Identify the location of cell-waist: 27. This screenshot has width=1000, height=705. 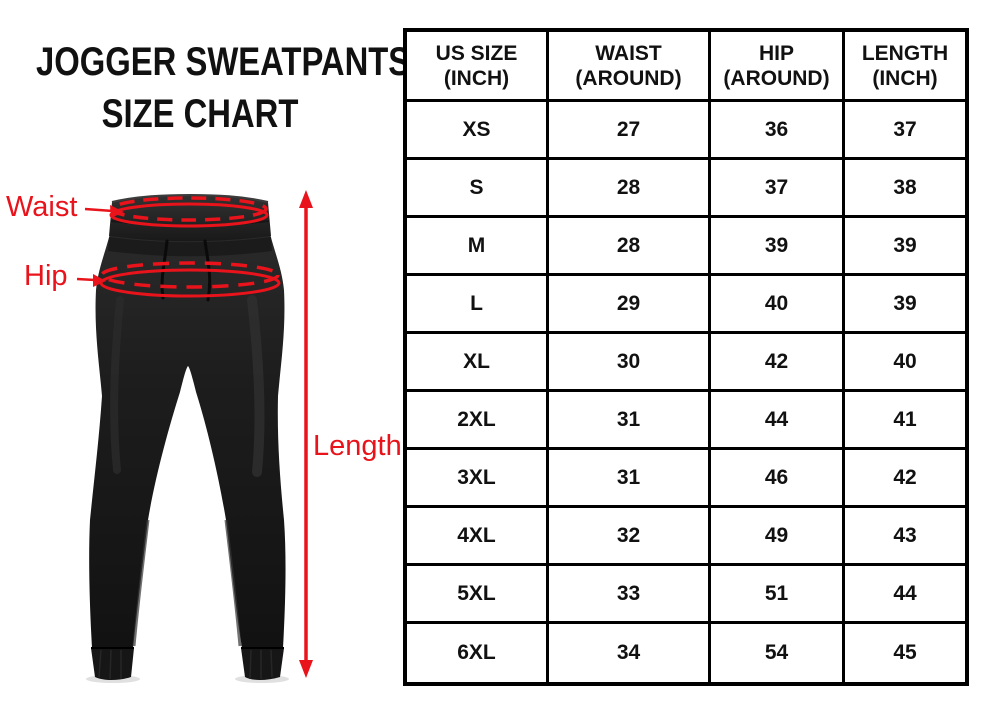
(630, 131).